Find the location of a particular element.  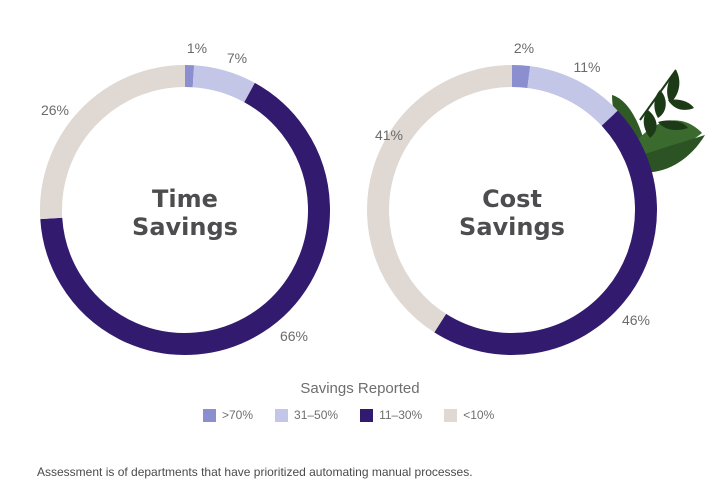

legend-label: >70% is located at coordinates (238, 415).